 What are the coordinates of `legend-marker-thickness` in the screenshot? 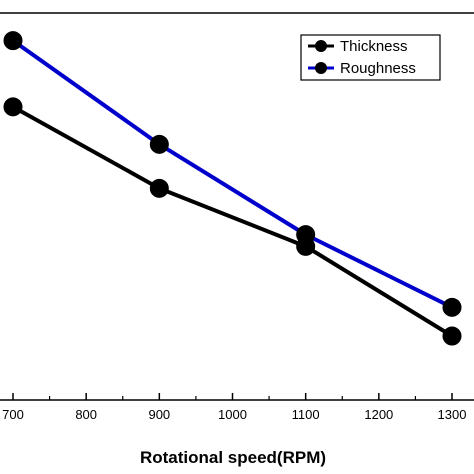 It's located at (321, 46).